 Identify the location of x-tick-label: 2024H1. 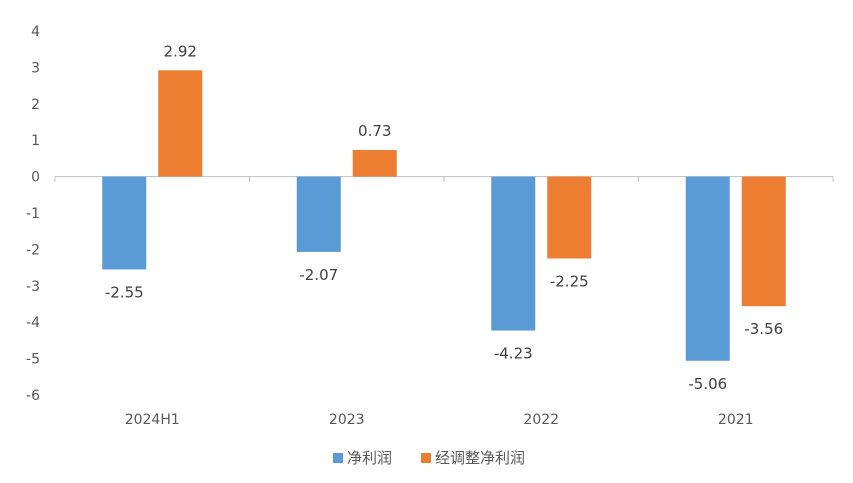
(152, 420).